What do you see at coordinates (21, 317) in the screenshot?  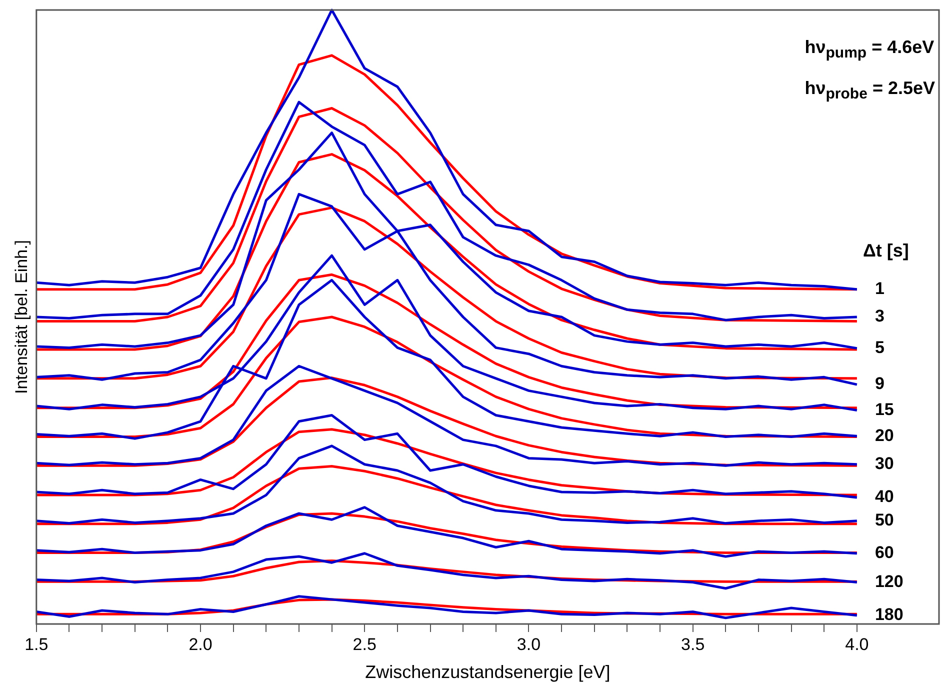 I see `y-axis-title: Intensität [bel. Einh.]` at bounding box center [21, 317].